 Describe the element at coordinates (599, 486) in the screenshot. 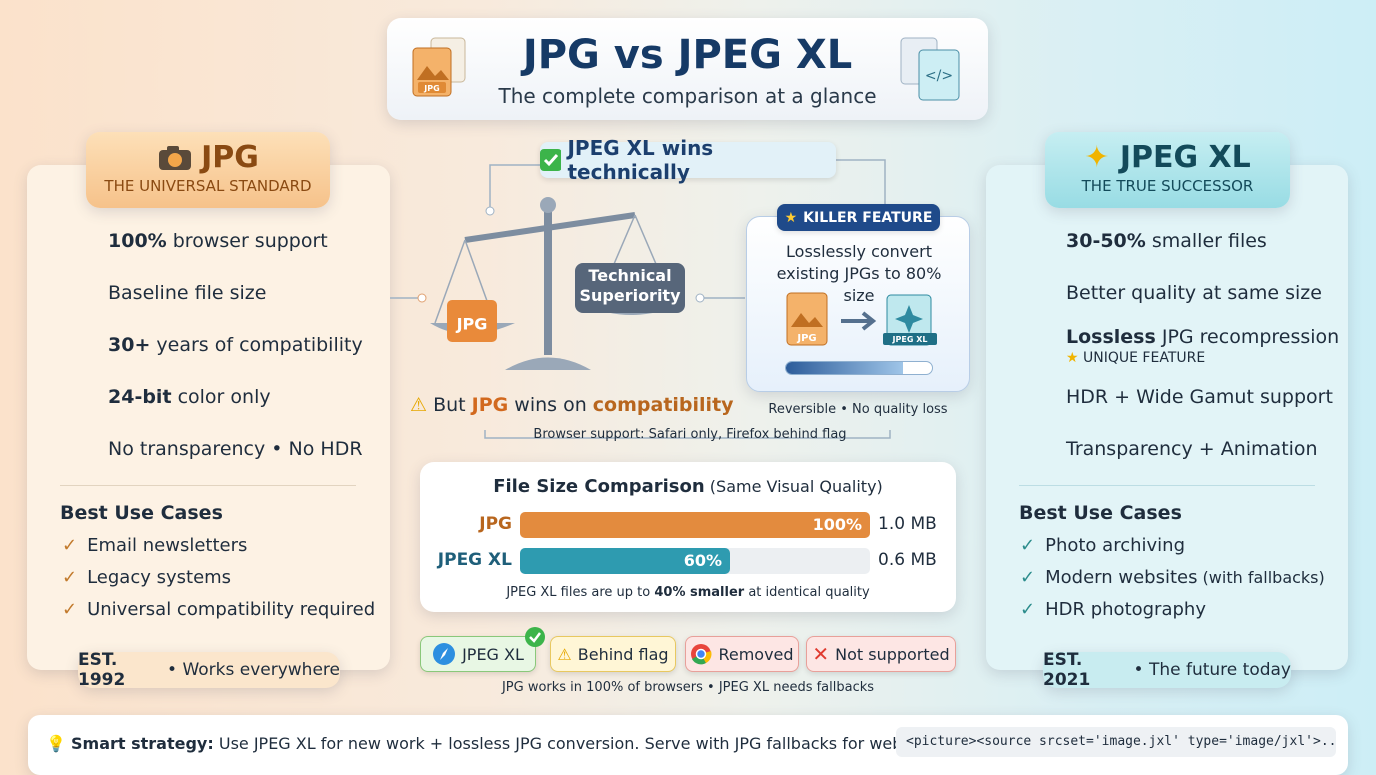

I see `file-size-title: File Size Comparison` at that location.